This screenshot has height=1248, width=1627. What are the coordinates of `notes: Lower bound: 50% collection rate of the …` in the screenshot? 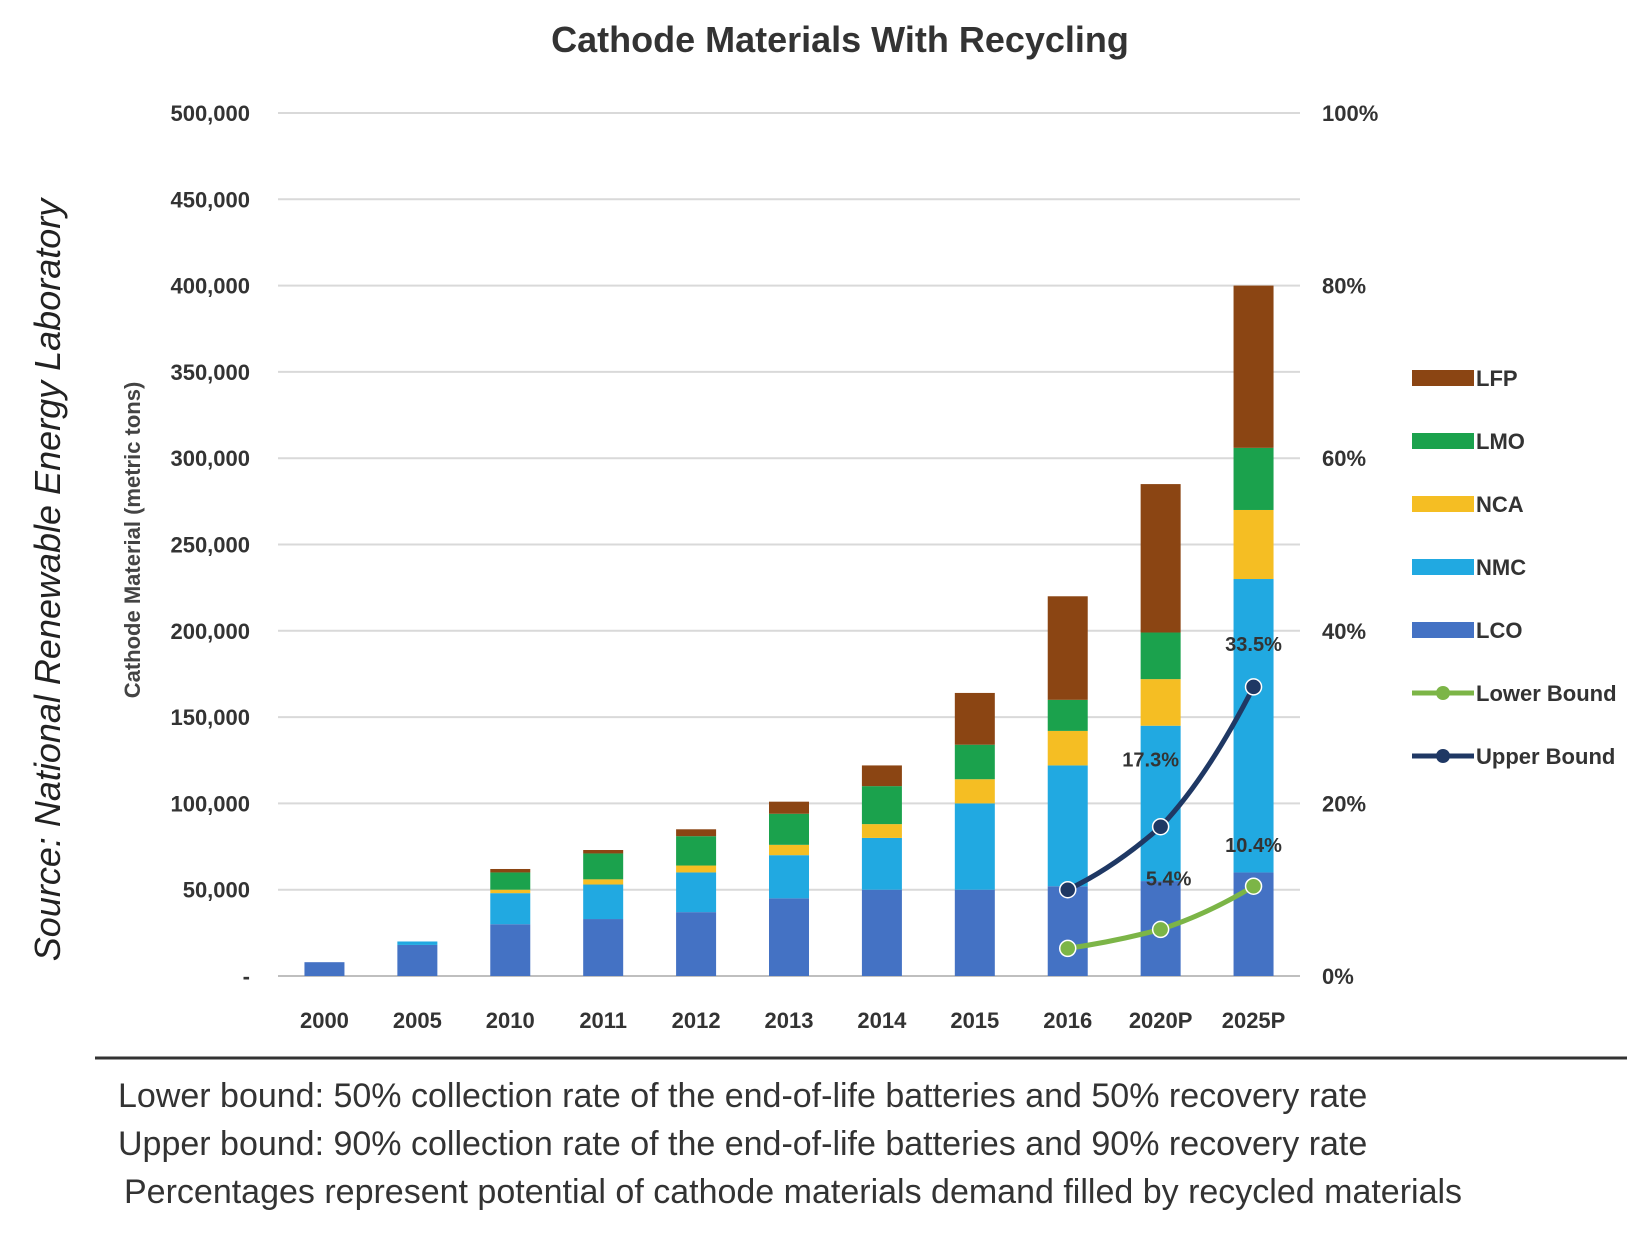 It's located at (868, 1144).